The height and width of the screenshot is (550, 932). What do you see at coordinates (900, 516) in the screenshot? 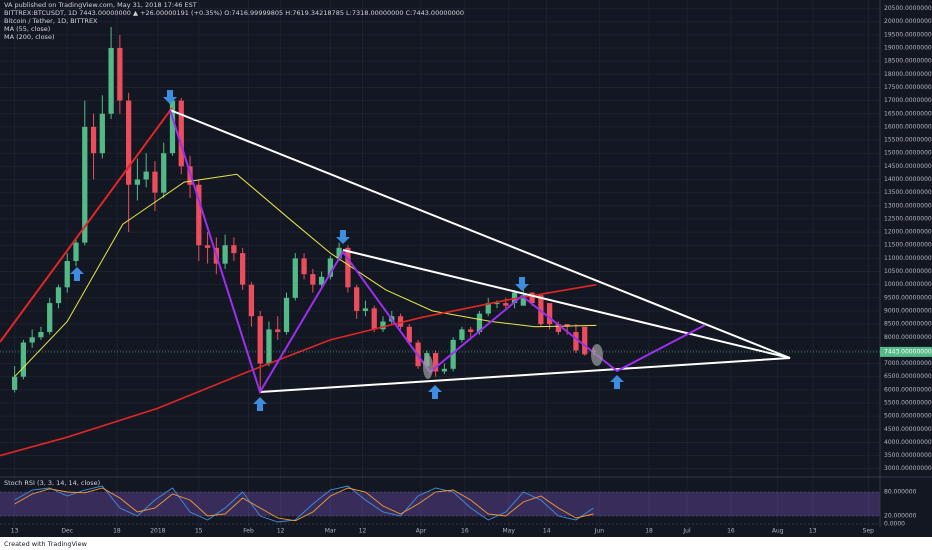
I see `osc-tick-label: 20.000000` at bounding box center [900, 516].